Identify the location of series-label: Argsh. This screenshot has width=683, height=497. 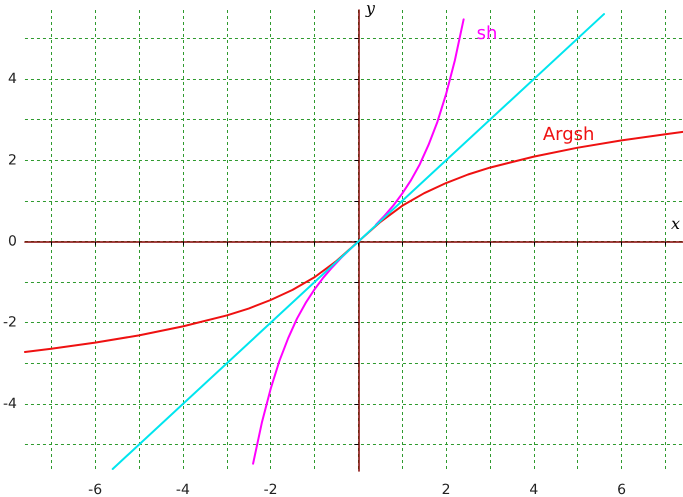
(568, 135).